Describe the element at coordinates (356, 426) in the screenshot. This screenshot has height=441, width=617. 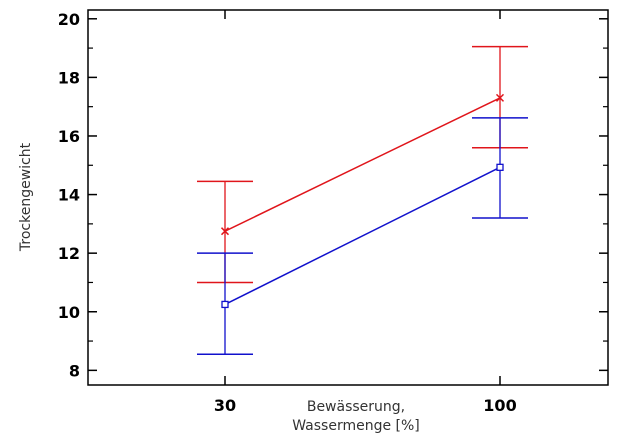
I see `x-axis-label-line-2: Wassermenge [%]` at that location.